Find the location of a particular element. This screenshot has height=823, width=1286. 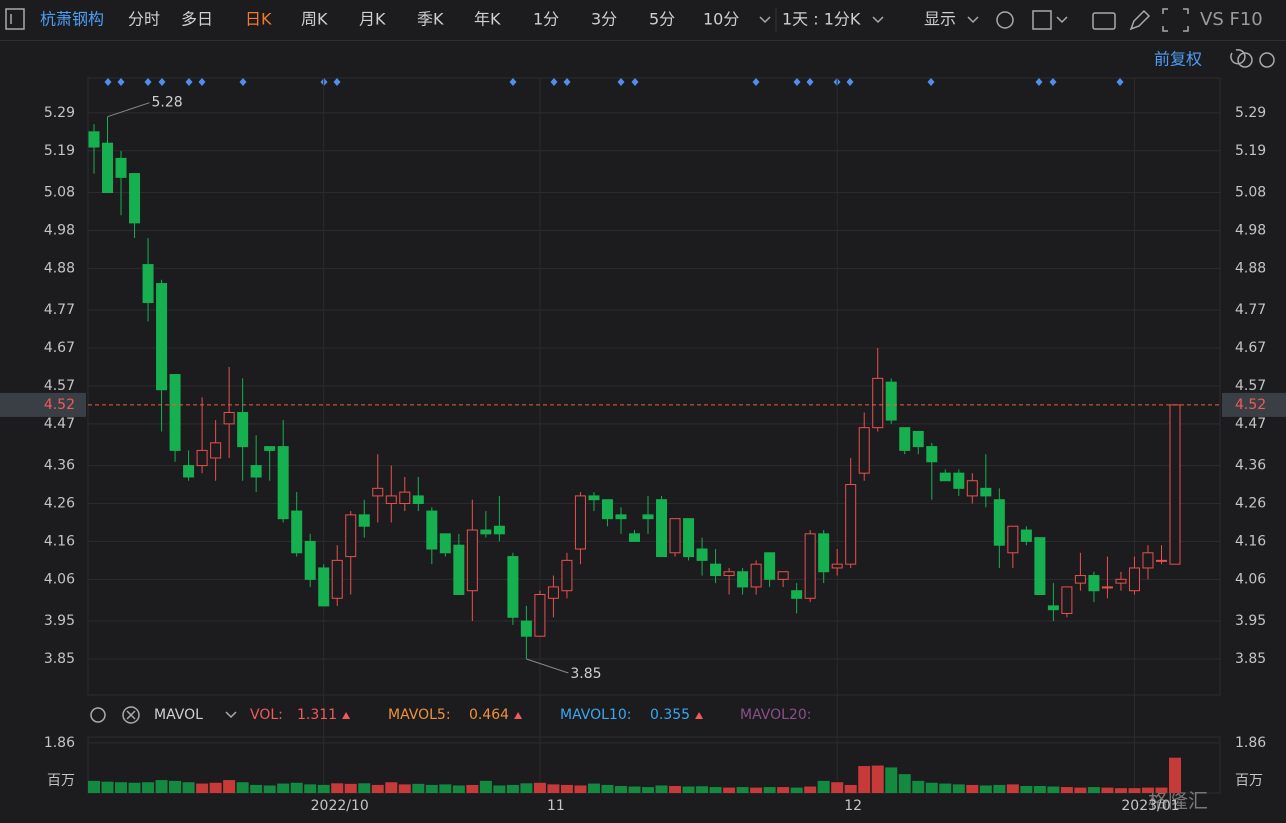

indicator-close-x is located at coordinates (131, 715).